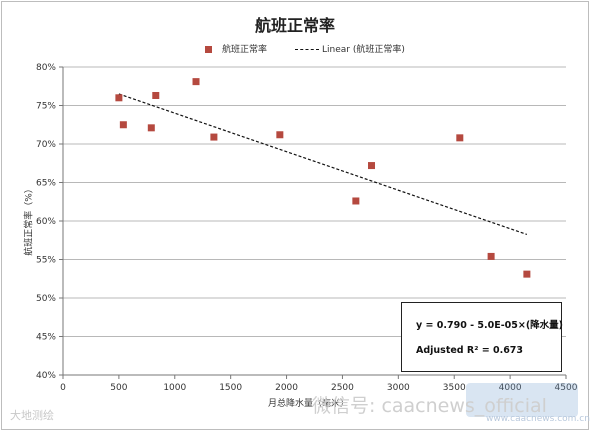 The height and width of the screenshot is (431, 590). I want to click on x-tick-label: 4000, so click(510, 388).